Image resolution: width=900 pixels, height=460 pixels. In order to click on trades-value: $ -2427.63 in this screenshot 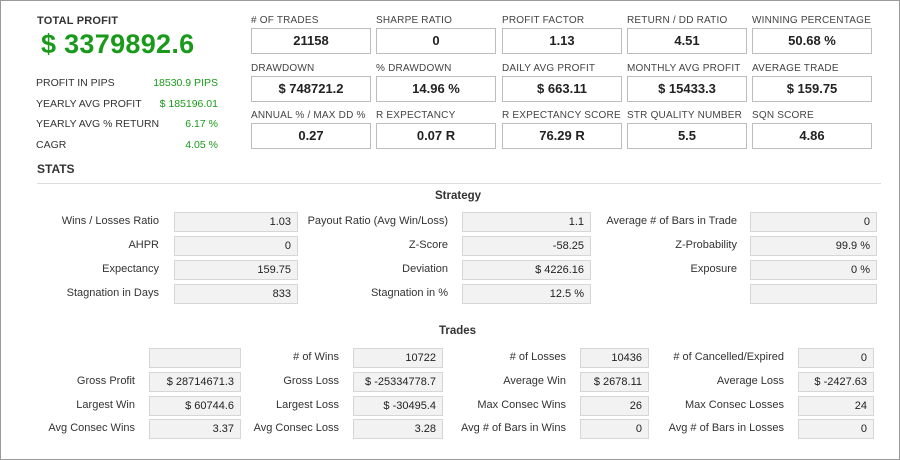, I will do `click(836, 382)`.